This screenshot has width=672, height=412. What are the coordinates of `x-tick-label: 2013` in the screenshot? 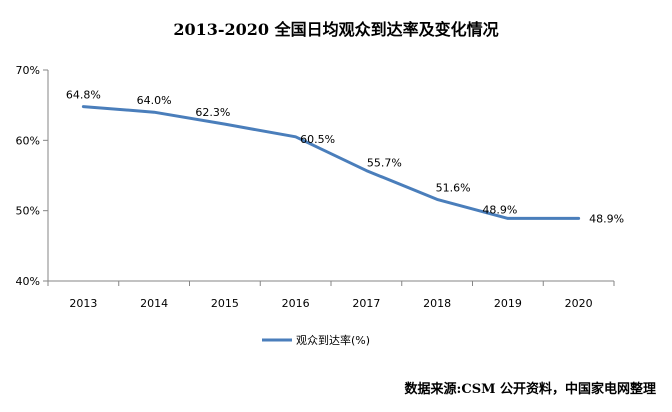 It's located at (83, 303).